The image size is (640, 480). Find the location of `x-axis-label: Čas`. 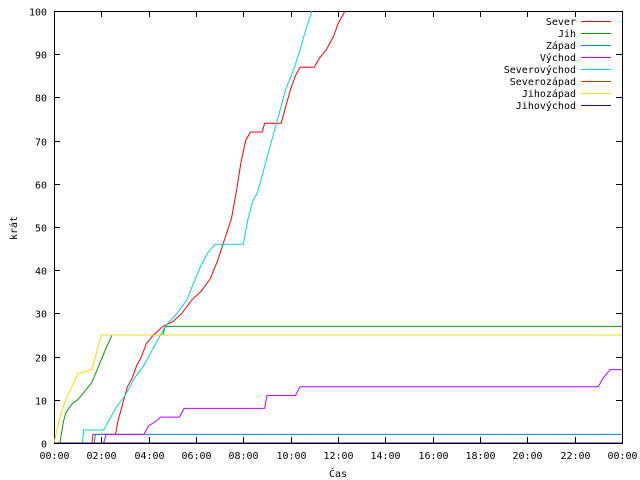

x-axis-label: Čas is located at coordinates (338, 473).